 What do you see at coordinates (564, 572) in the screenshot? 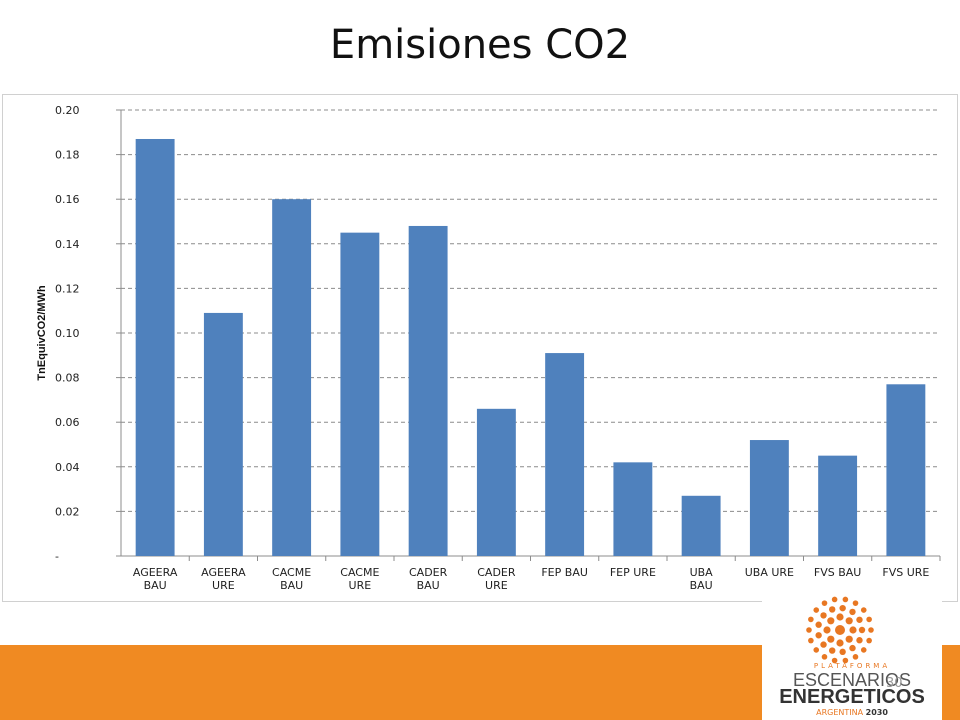
I see `x-category-label: FEP BAU` at bounding box center [564, 572].